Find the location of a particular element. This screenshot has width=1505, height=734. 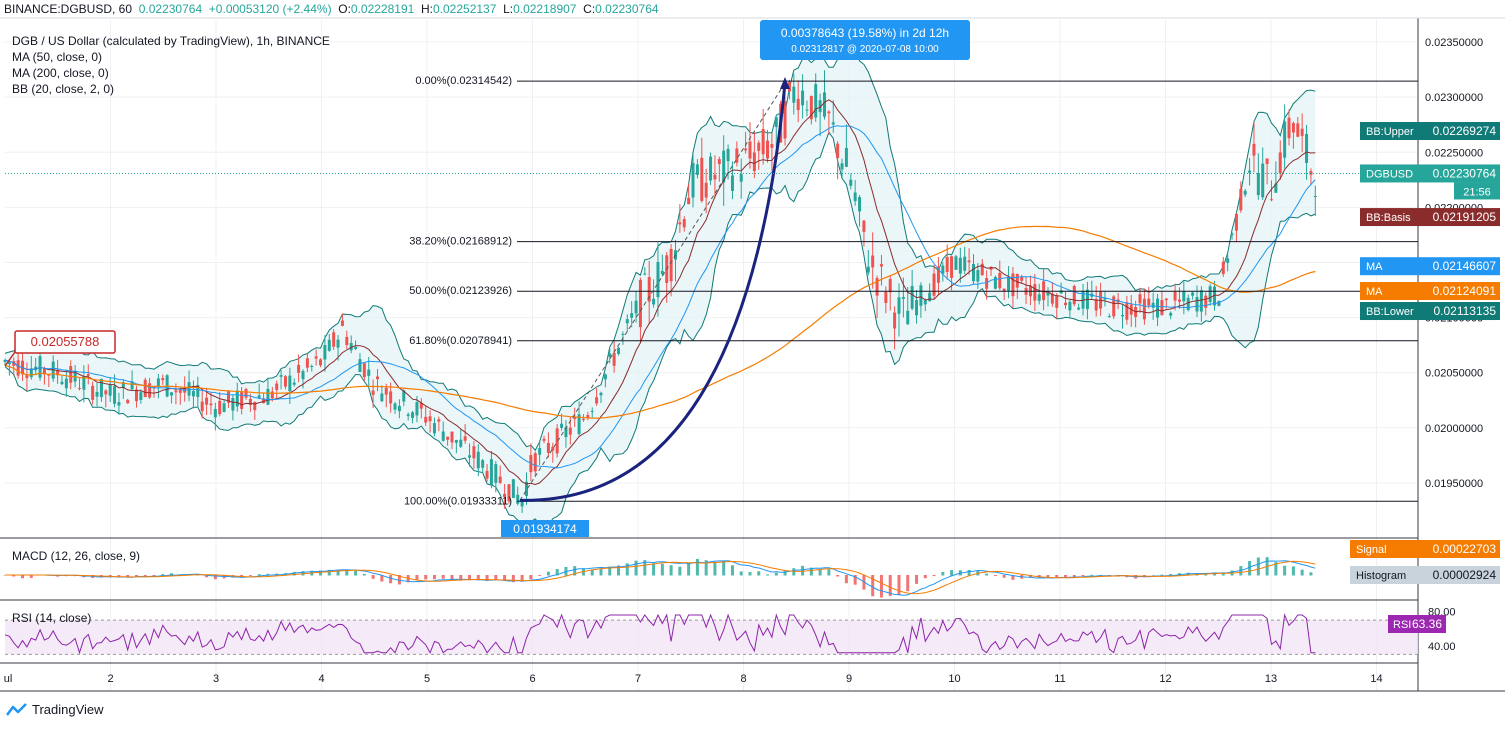

tradingview-name: TradingView is located at coordinates (68, 709).